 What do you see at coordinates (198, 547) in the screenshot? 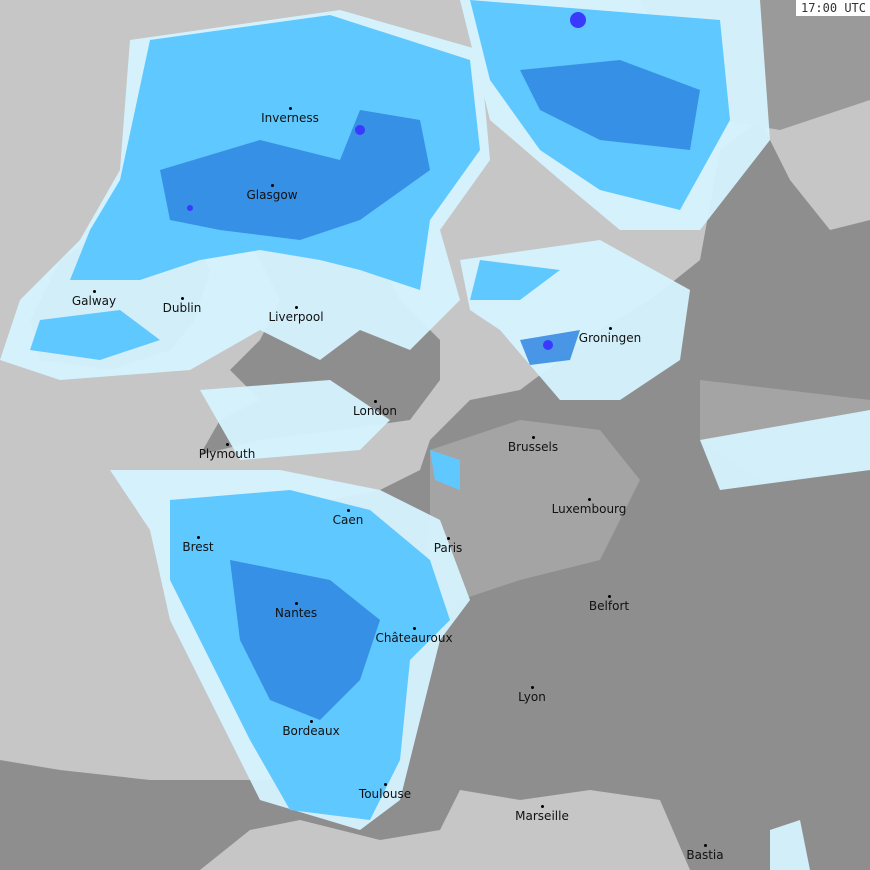
I see `city-label: Brest` at bounding box center [198, 547].